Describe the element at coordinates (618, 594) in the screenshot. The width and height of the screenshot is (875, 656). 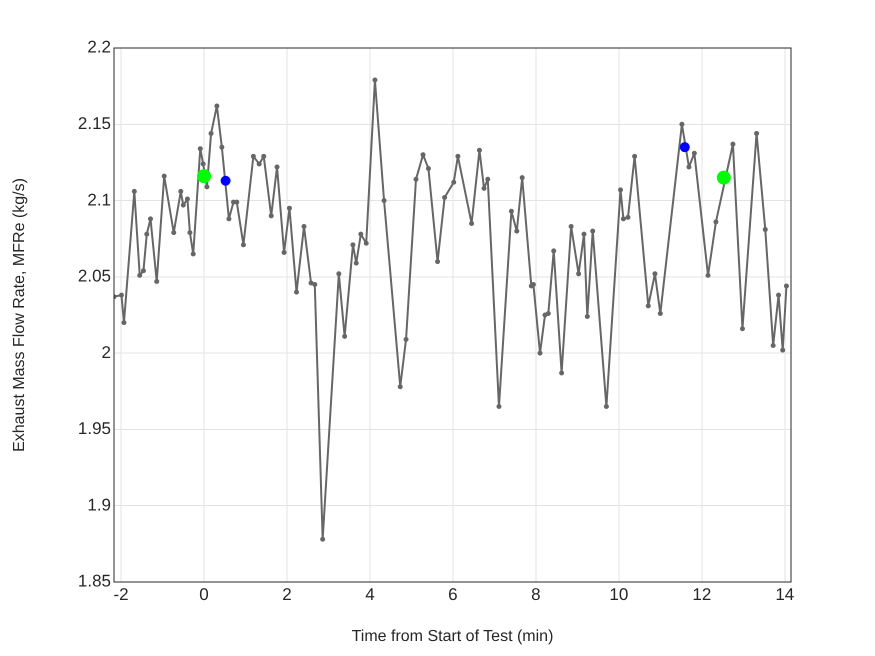
I see `x-tick-label: 10` at that location.